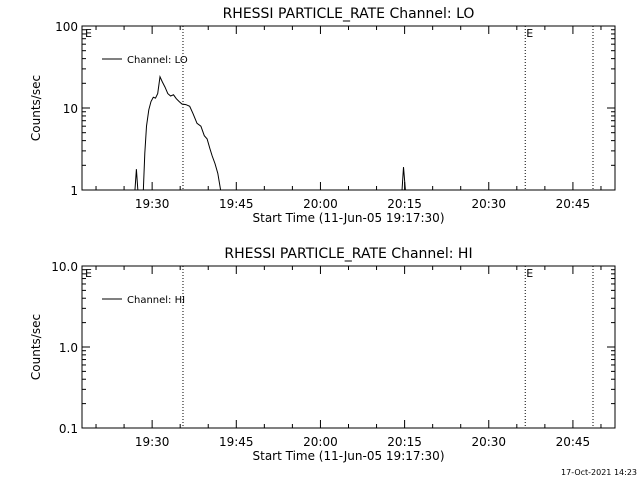 The image size is (640, 480). I want to click on y-tick-label: 10, so click(70, 109).